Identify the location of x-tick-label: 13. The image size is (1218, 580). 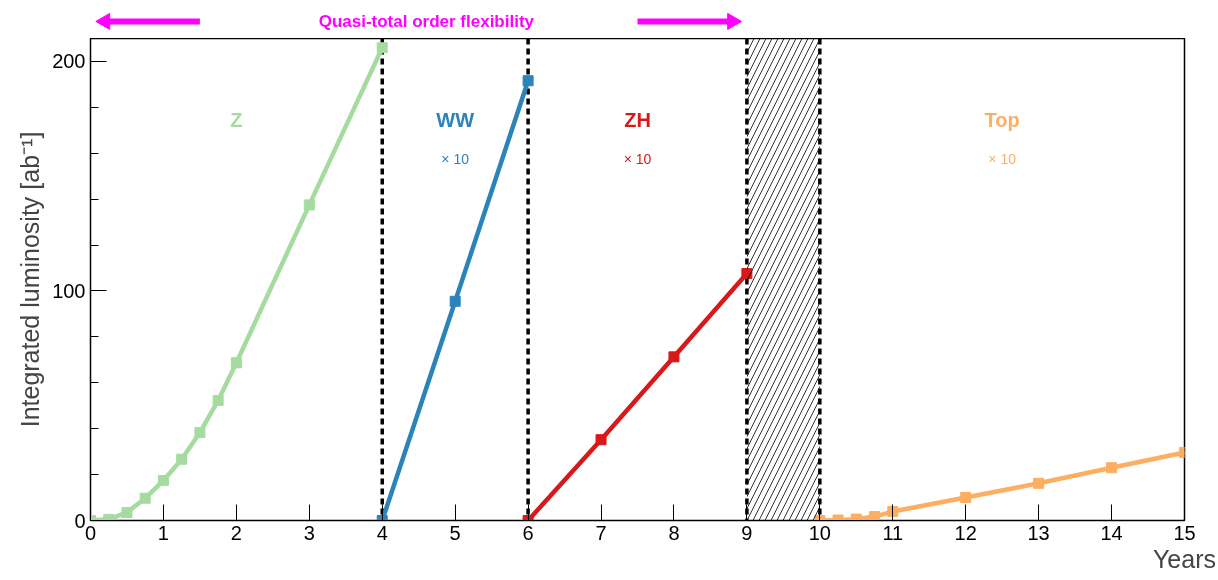
(1038, 532).